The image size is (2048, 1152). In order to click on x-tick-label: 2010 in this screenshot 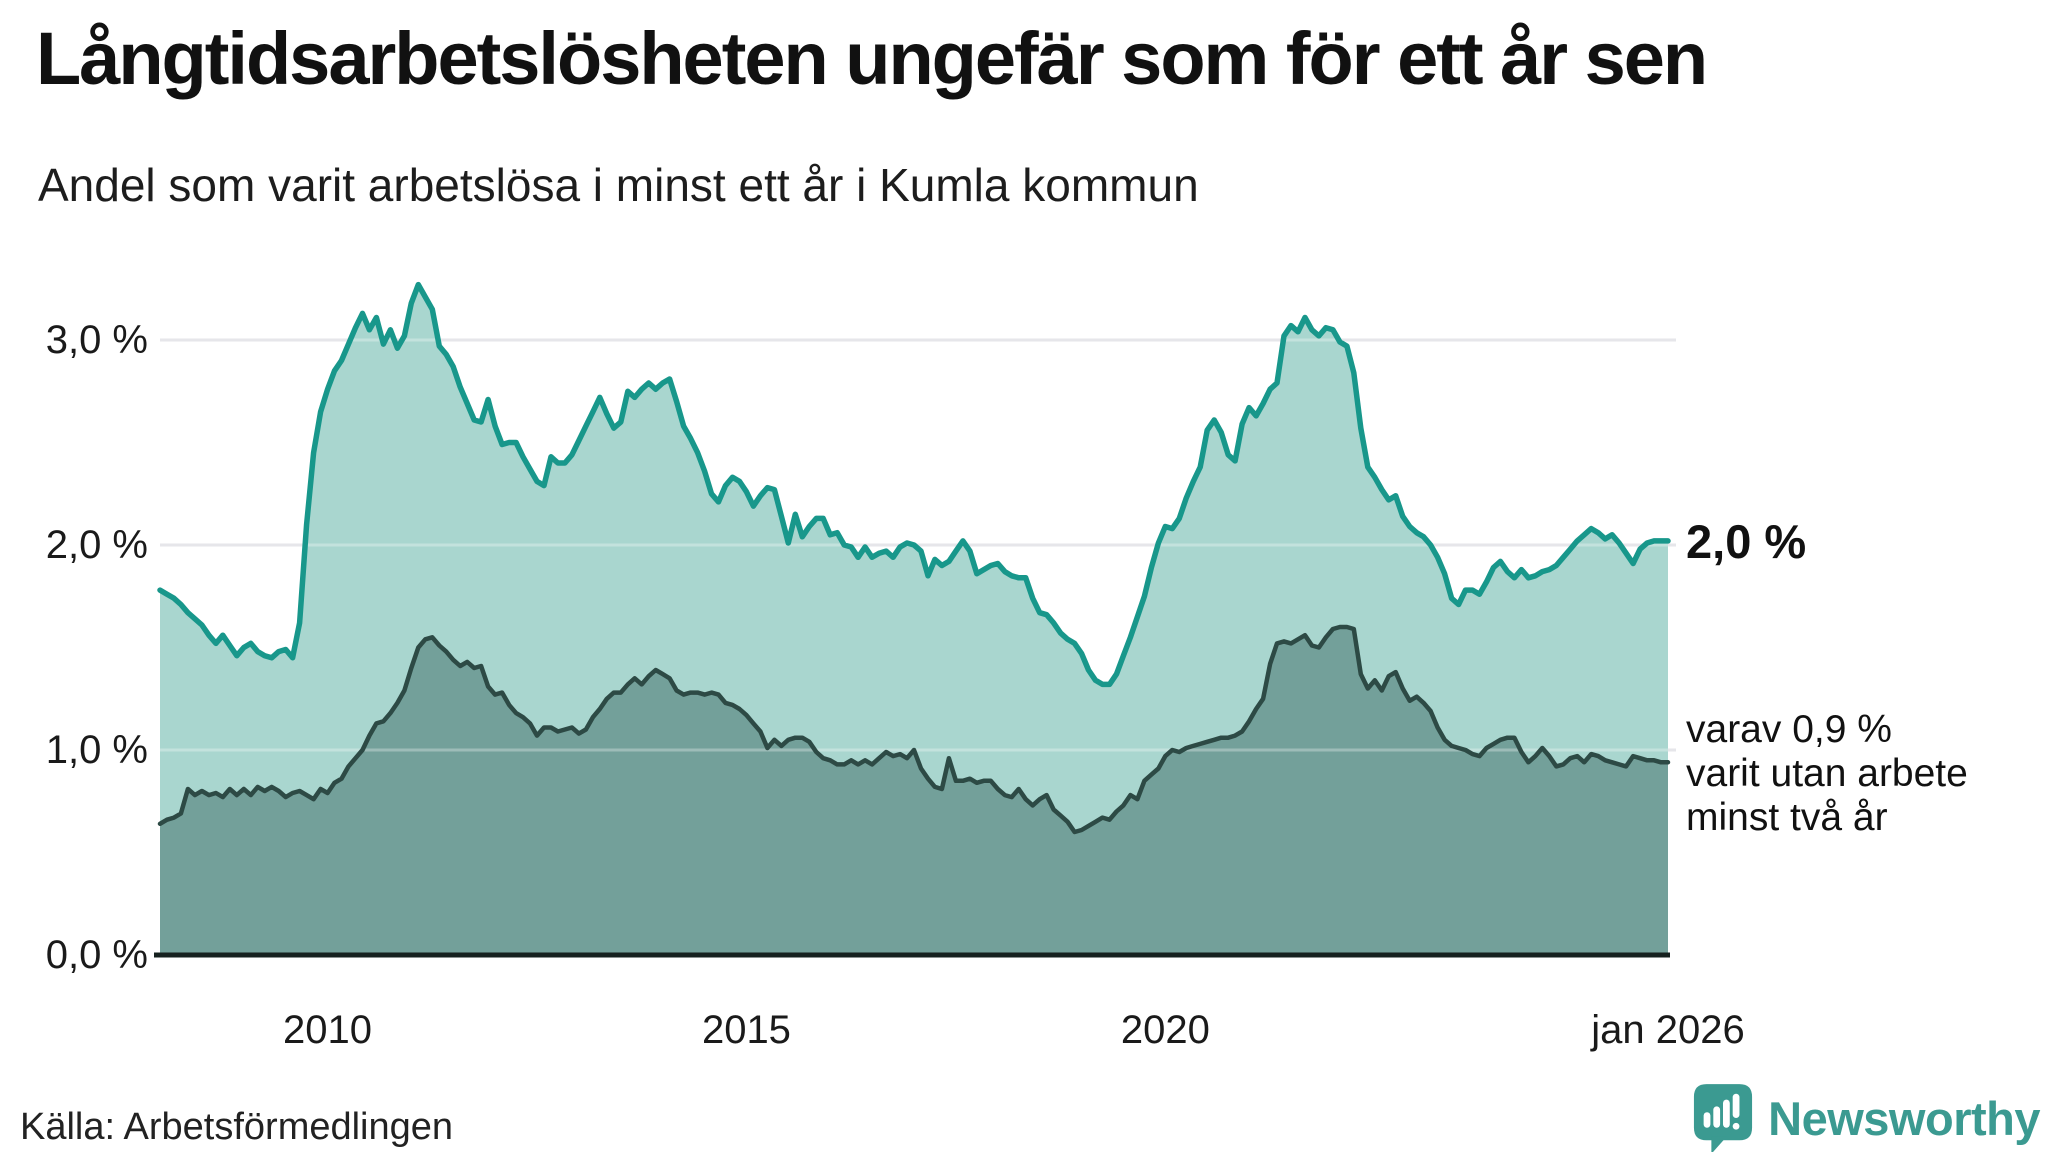, I will do `click(328, 1030)`.